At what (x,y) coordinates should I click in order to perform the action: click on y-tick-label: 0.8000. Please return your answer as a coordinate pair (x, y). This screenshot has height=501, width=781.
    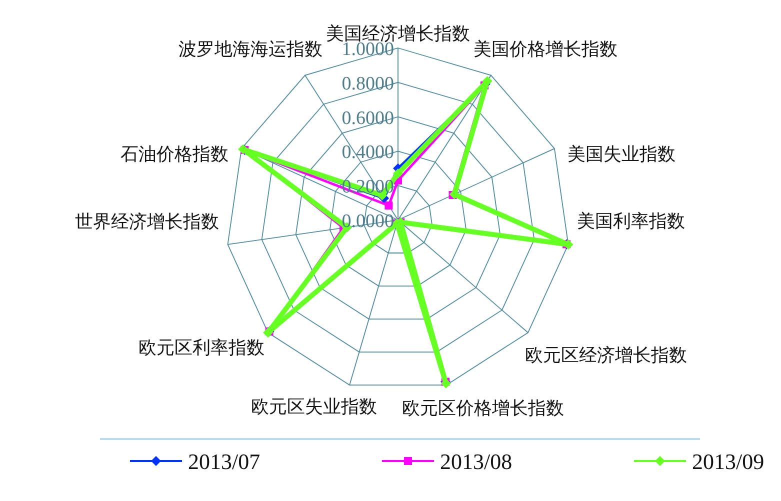
    Looking at the image, I should click on (368, 83).